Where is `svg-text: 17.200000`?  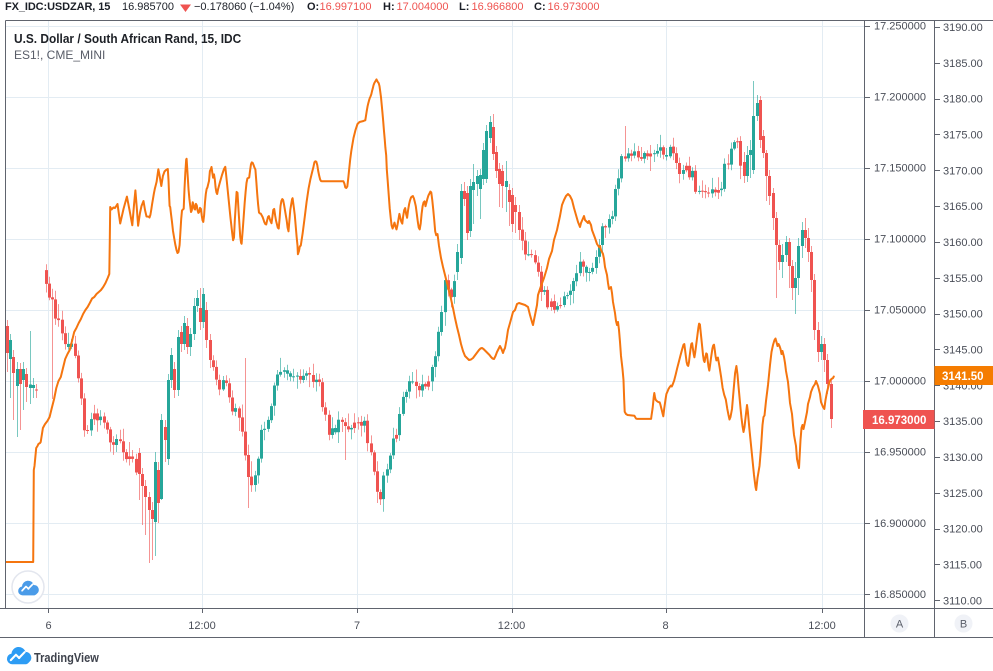 svg-text: 17.200000 is located at coordinates (900, 98).